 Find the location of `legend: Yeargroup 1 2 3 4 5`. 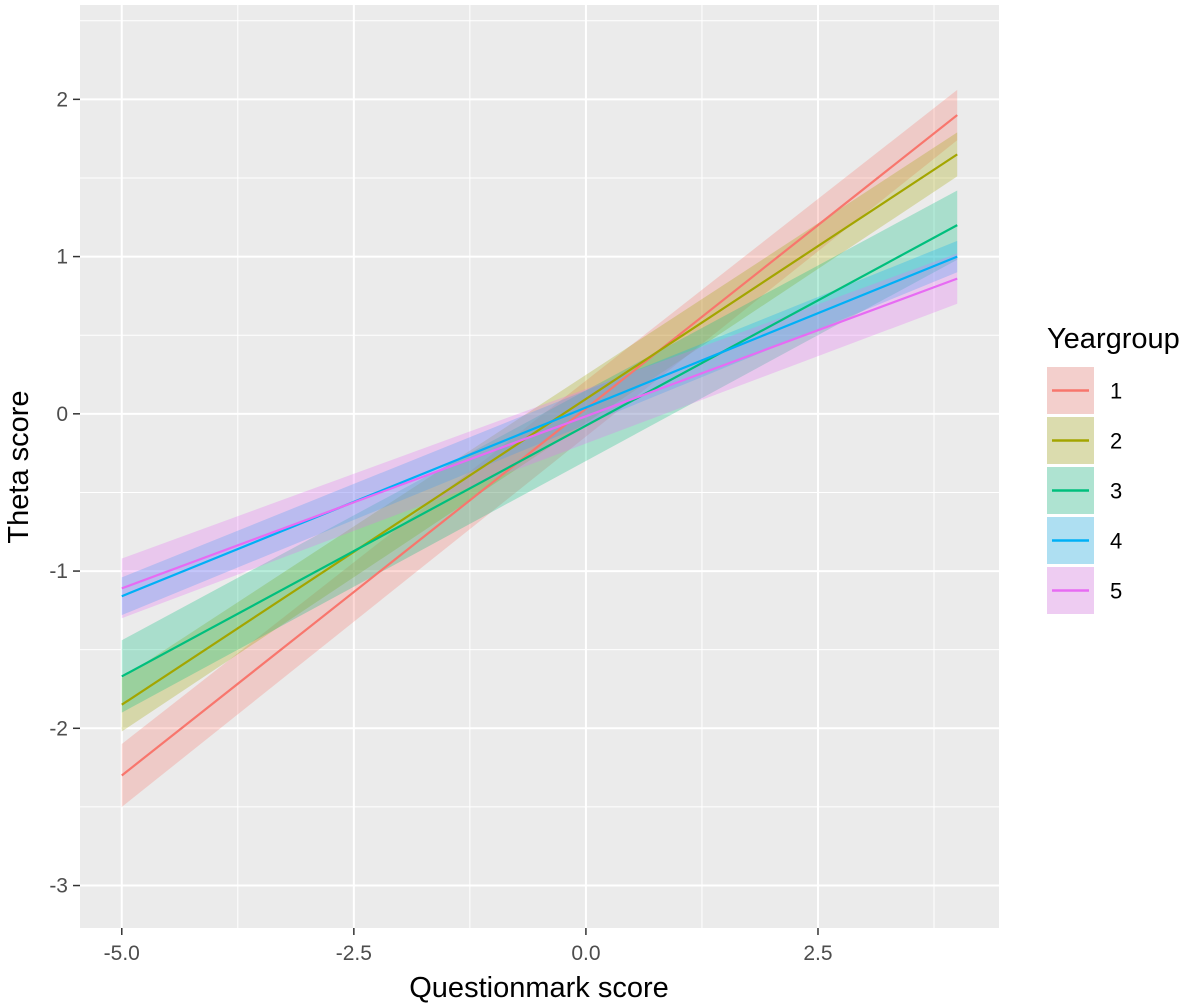

legend: Yeargroup 1 2 3 4 5 is located at coordinates (1113, 468).